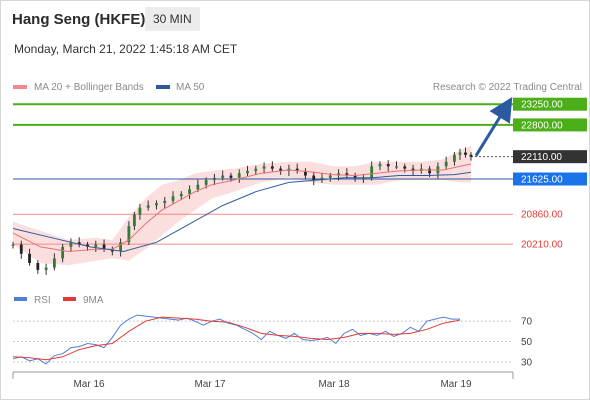 The height and width of the screenshot is (400, 590). Describe the element at coordinates (210, 384) in the screenshot. I see `x-tick-label: Mar 17` at that location.